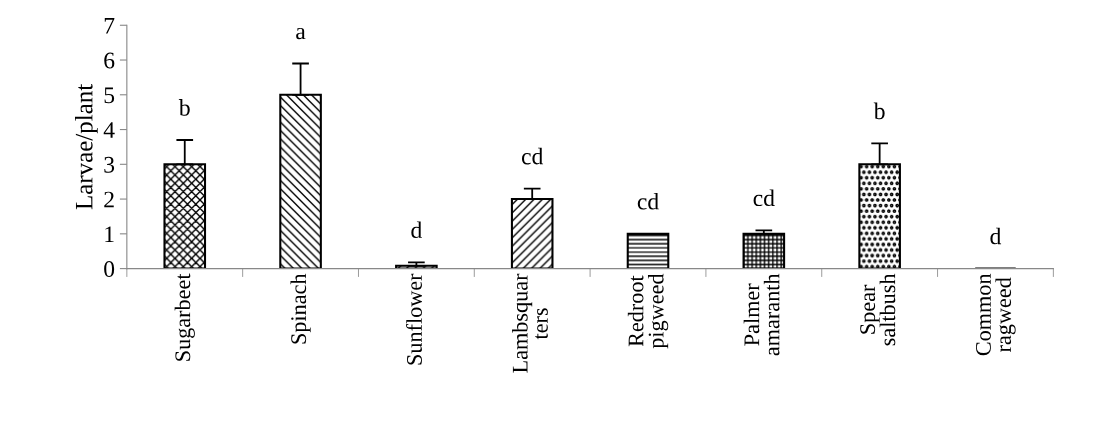 The height and width of the screenshot is (421, 1103). I want to click on x-tick-label: Spinach, so click(300, 308).